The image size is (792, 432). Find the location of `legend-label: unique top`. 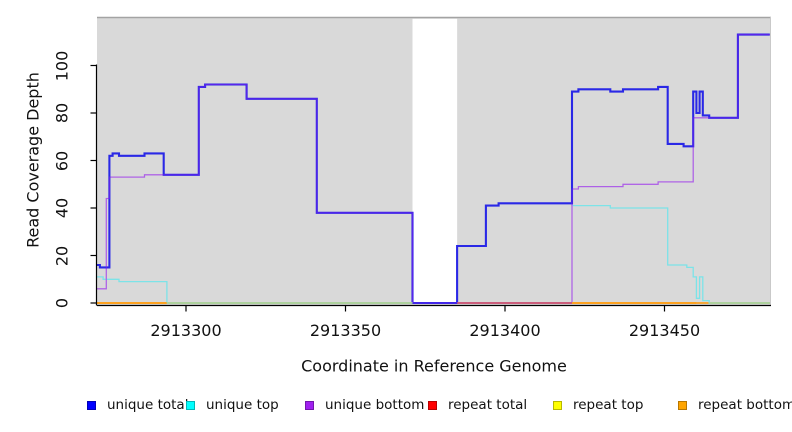

legend-label: unique top is located at coordinates (242, 405).